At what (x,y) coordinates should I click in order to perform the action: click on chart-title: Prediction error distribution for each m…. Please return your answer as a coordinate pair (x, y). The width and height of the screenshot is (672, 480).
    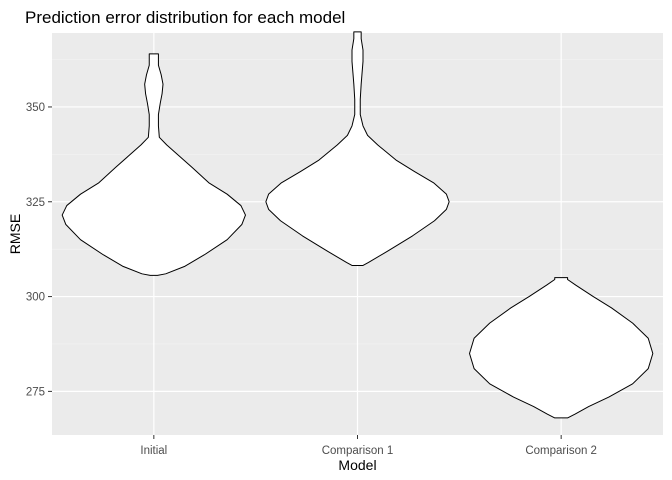
    Looking at the image, I should click on (185, 17).